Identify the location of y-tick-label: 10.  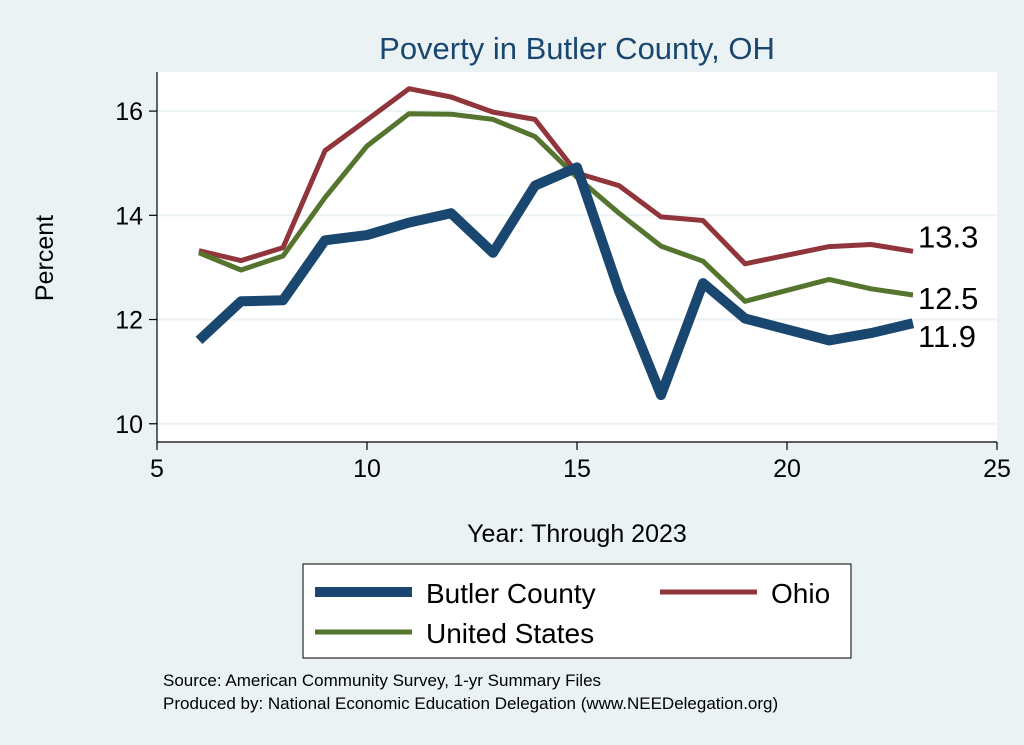
(129, 425).